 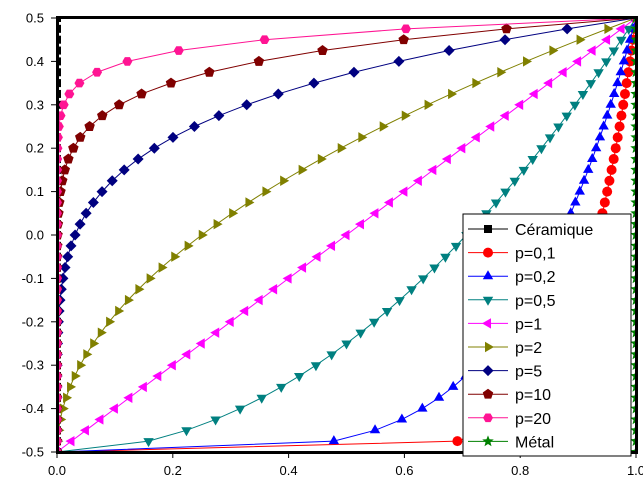 What do you see at coordinates (35, 148) in the screenshot?
I see `y-tick-label: 0.2` at bounding box center [35, 148].